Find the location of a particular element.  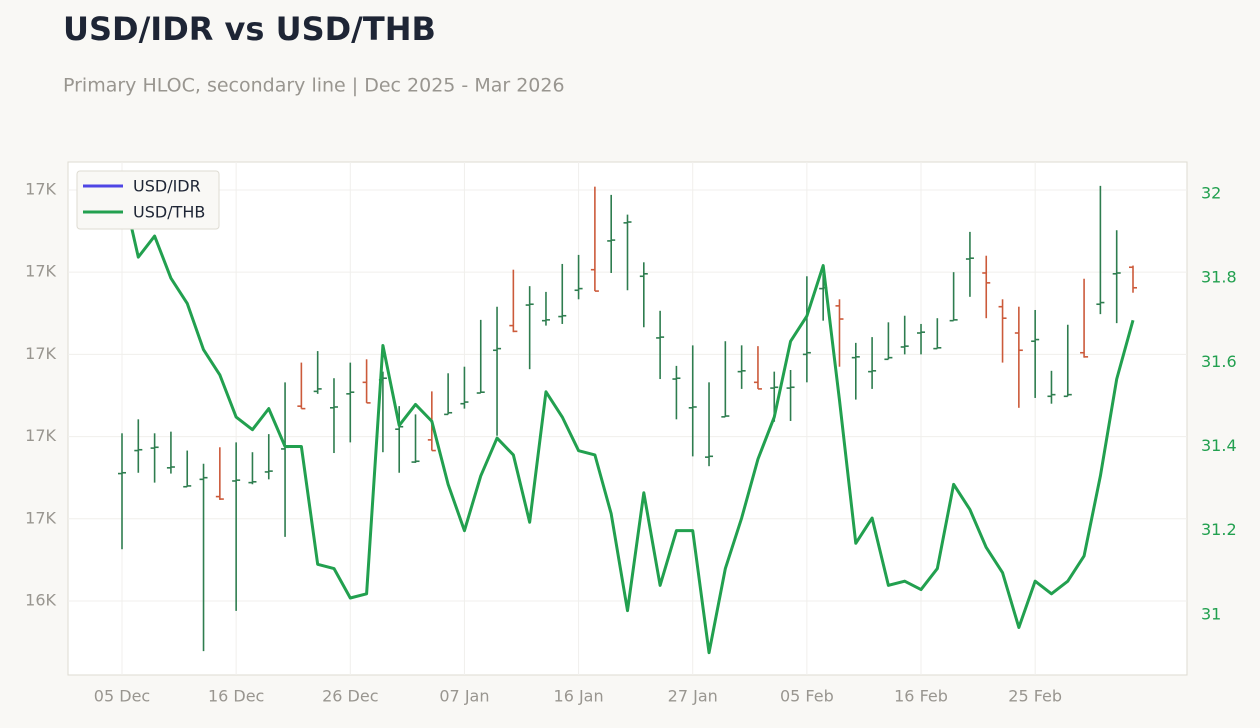

y-tick-label: 16K is located at coordinates (40, 600).